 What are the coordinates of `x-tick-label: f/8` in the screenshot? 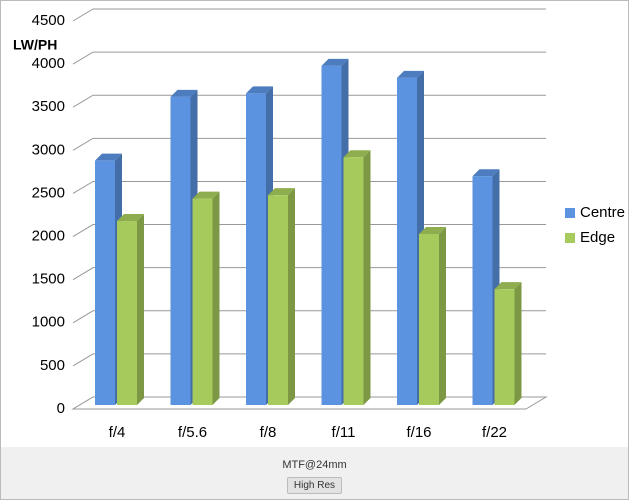 It's located at (268, 432).